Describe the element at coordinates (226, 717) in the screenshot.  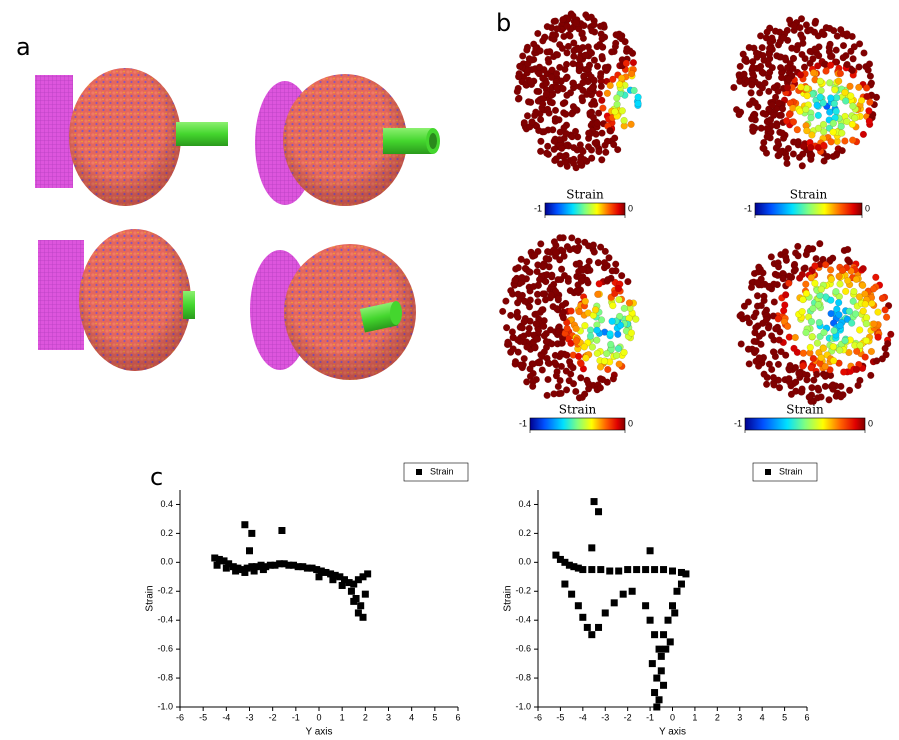
I see `x-tick-label: -4` at that location.